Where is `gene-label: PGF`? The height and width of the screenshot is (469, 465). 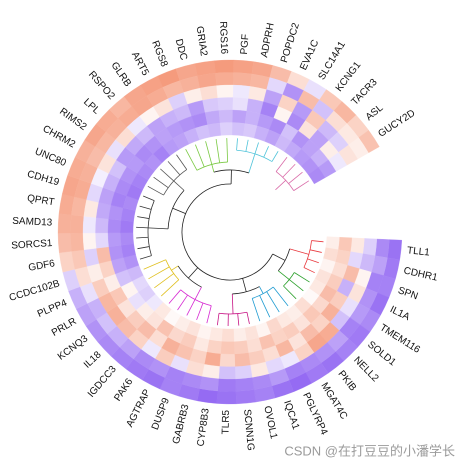
gene-label: PGF is located at coordinates (245, 44).